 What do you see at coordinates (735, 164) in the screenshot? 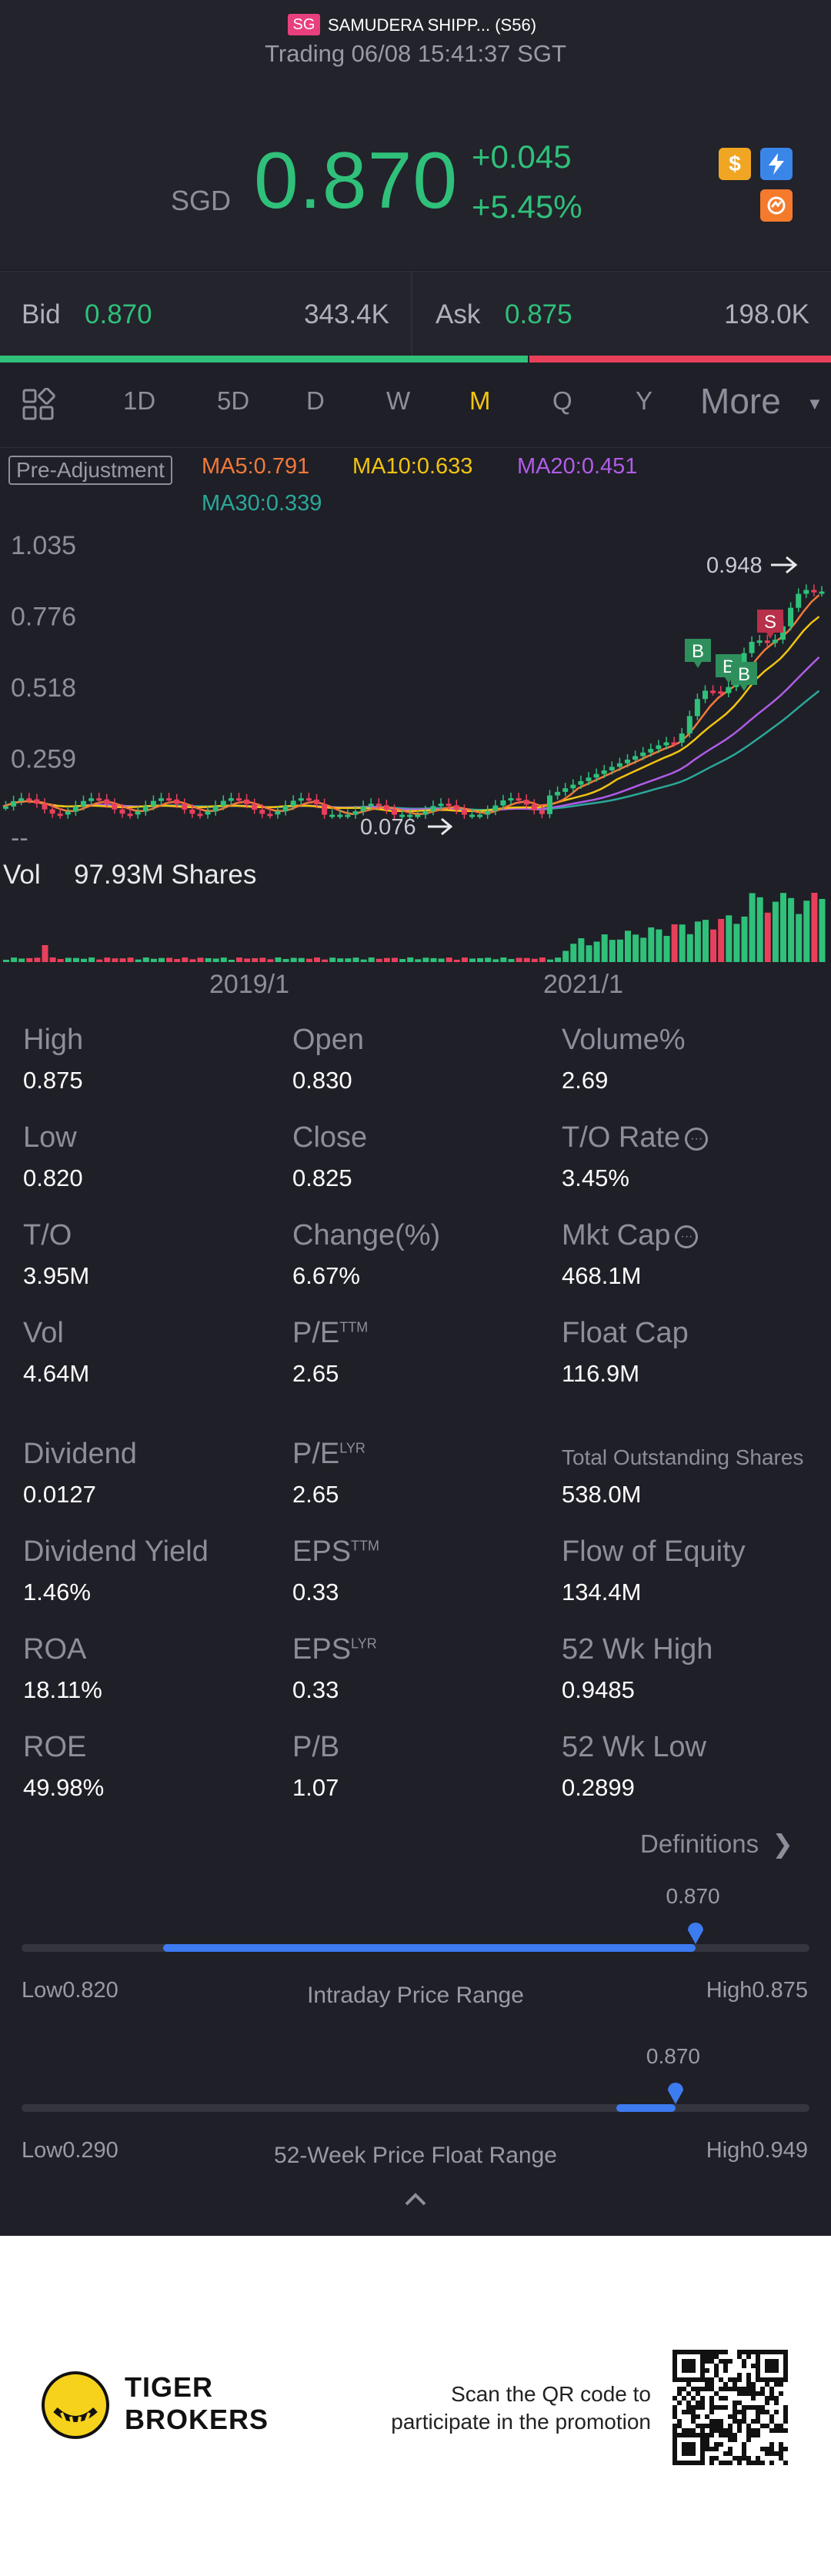
I see `dollar-icon: $` at bounding box center [735, 164].